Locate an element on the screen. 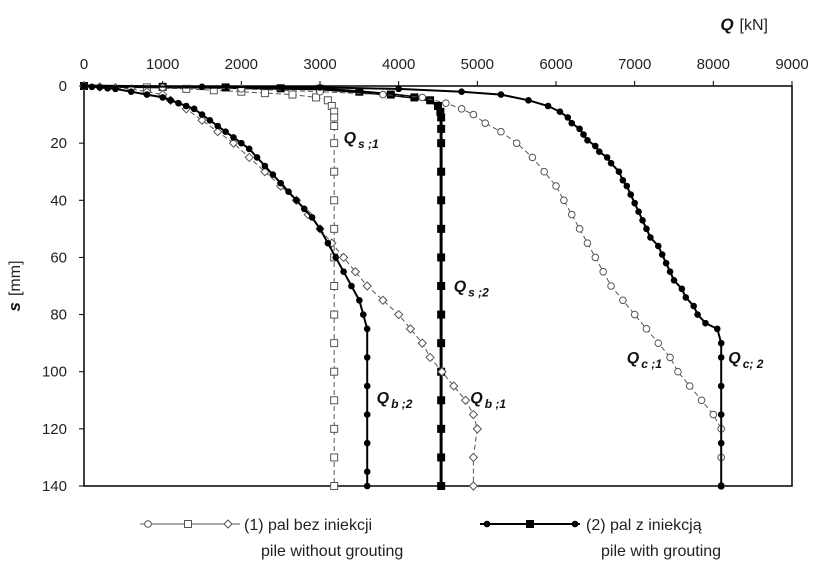 The image size is (831, 564). x-tick-label: 9000 is located at coordinates (791, 64).